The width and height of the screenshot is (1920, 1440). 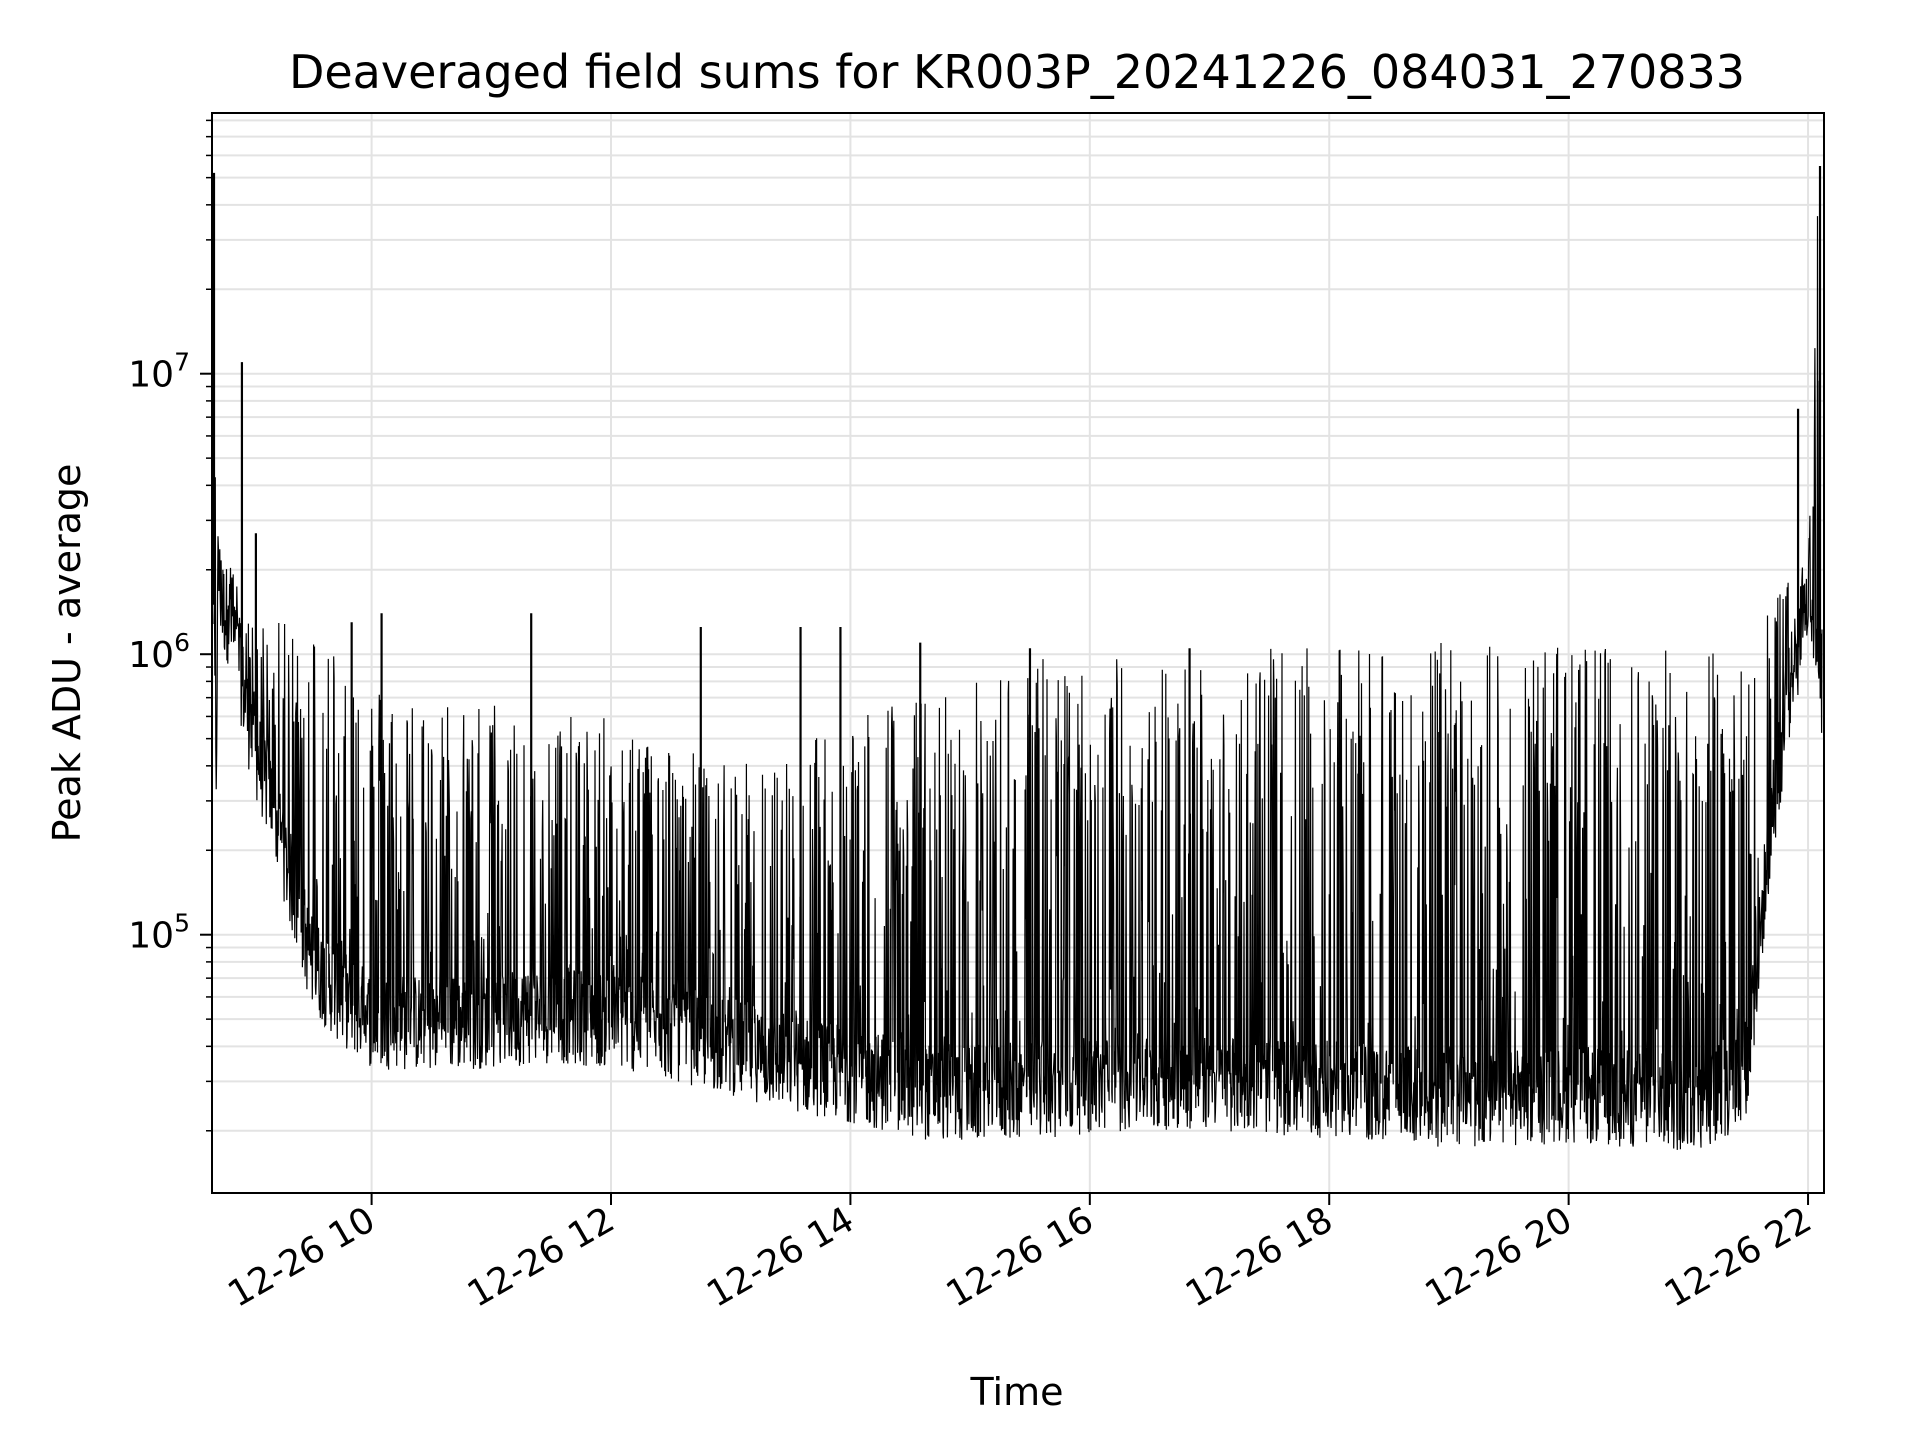 What do you see at coordinates (159, 933) in the screenshot?
I see `y-tick-label: 10⁵` at bounding box center [159, 933].